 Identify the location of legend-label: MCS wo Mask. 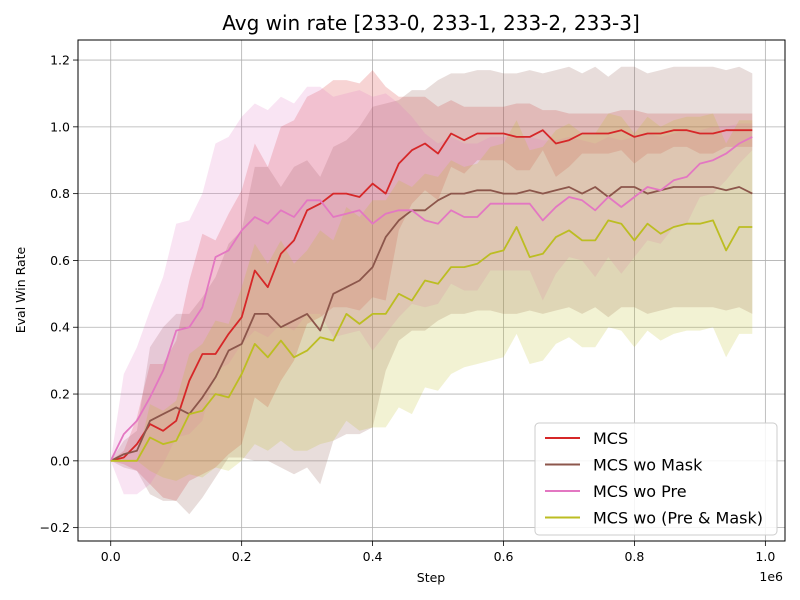
(648, 465).